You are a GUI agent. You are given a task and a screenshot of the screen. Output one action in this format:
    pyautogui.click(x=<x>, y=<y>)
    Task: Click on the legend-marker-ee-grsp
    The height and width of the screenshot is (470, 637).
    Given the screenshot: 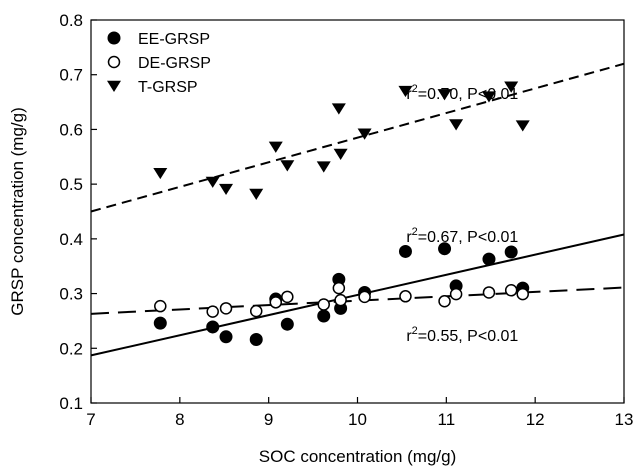 What is the action you would take?
    pyautogui.click(x=114, y=38)
    